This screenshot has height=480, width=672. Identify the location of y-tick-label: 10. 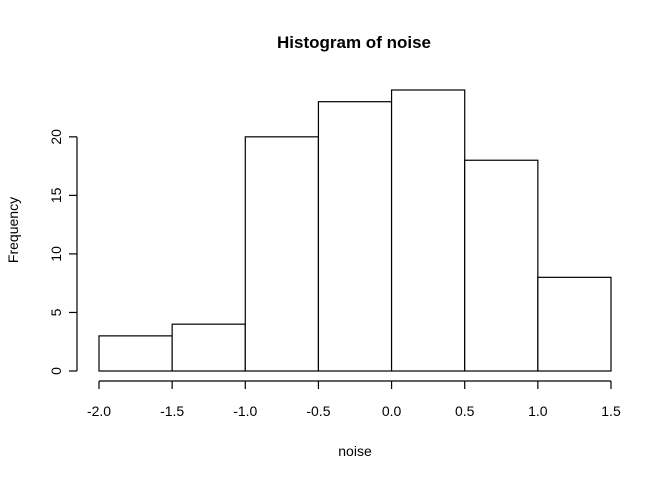
(56, 254).